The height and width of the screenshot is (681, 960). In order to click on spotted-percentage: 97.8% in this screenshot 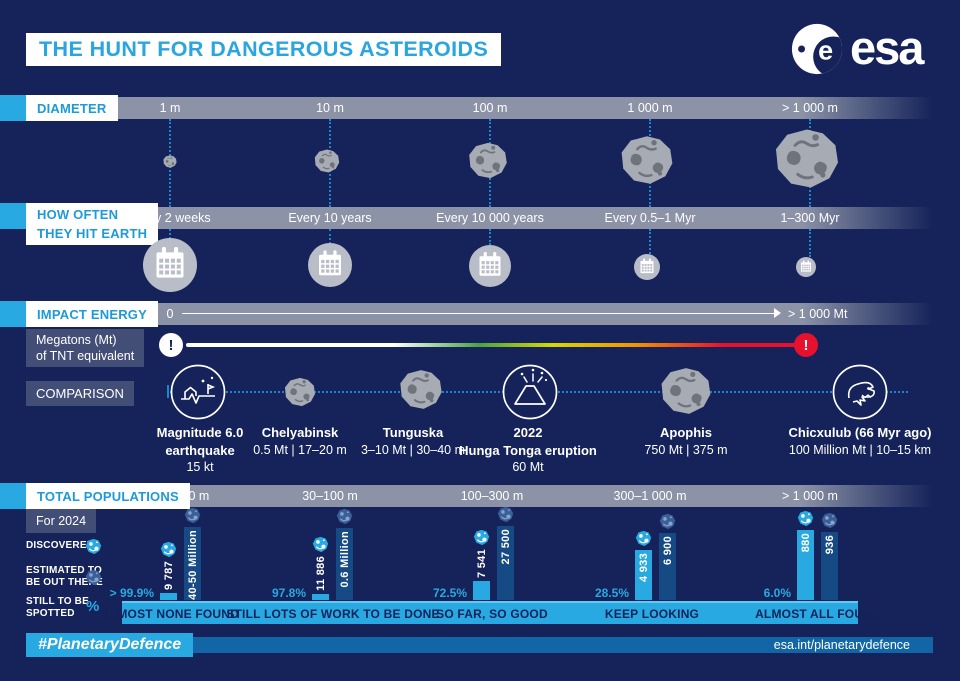, I will do `click(288, 593)`.